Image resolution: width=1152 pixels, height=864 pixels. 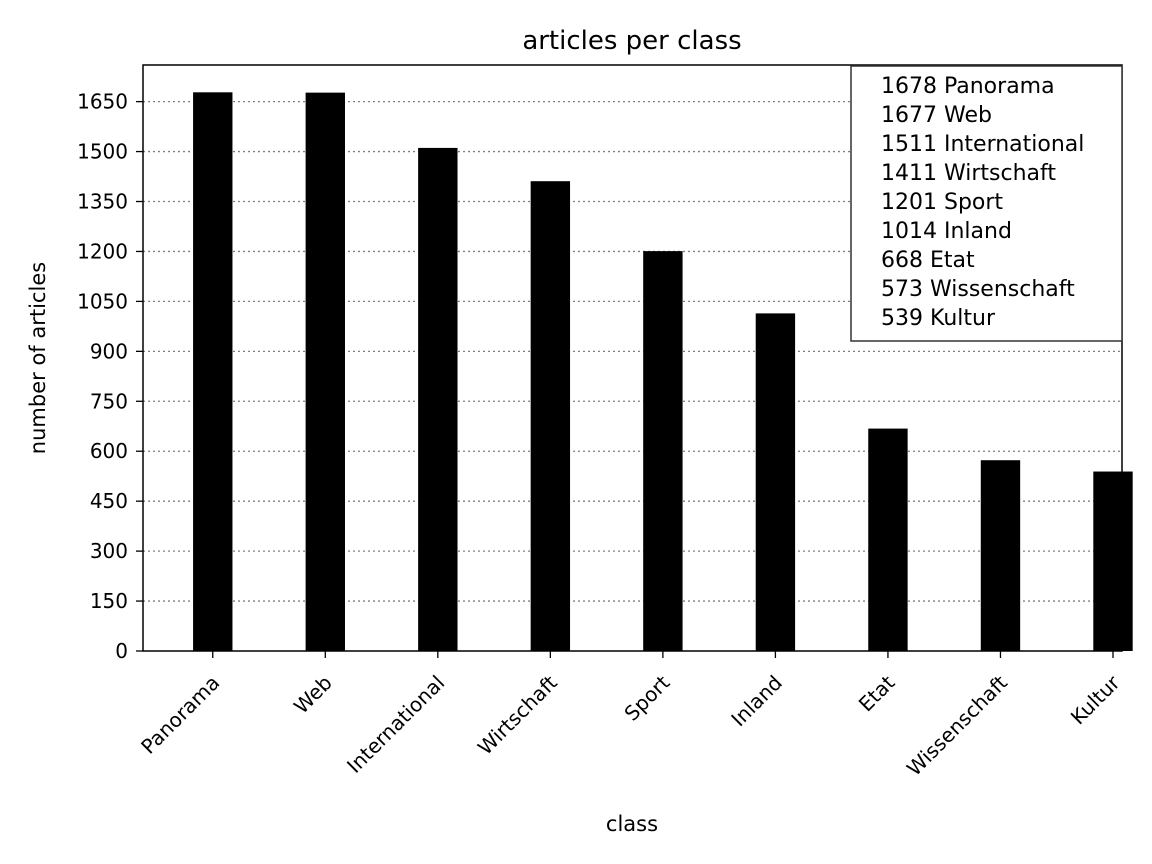 I want to click on legend-entry: 1511 International, so click(x=982, y=144).